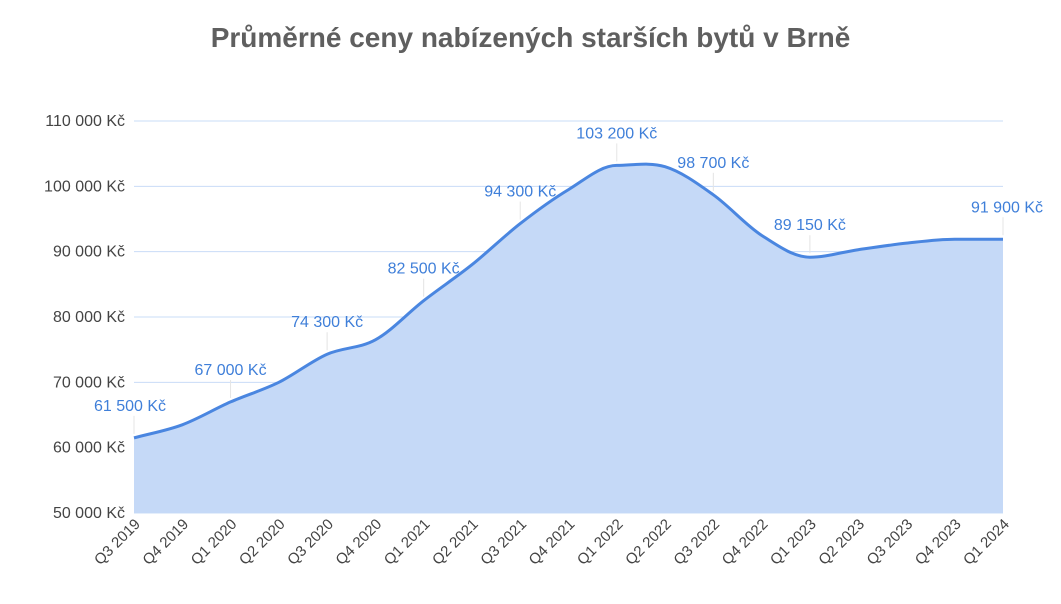 This screenshot has height=604, width=1061. What do you see at coordinates (84, 186) in the screenshot?
I see `y-tick-label: 100 000 Kč` at bounding box center [84, 186].